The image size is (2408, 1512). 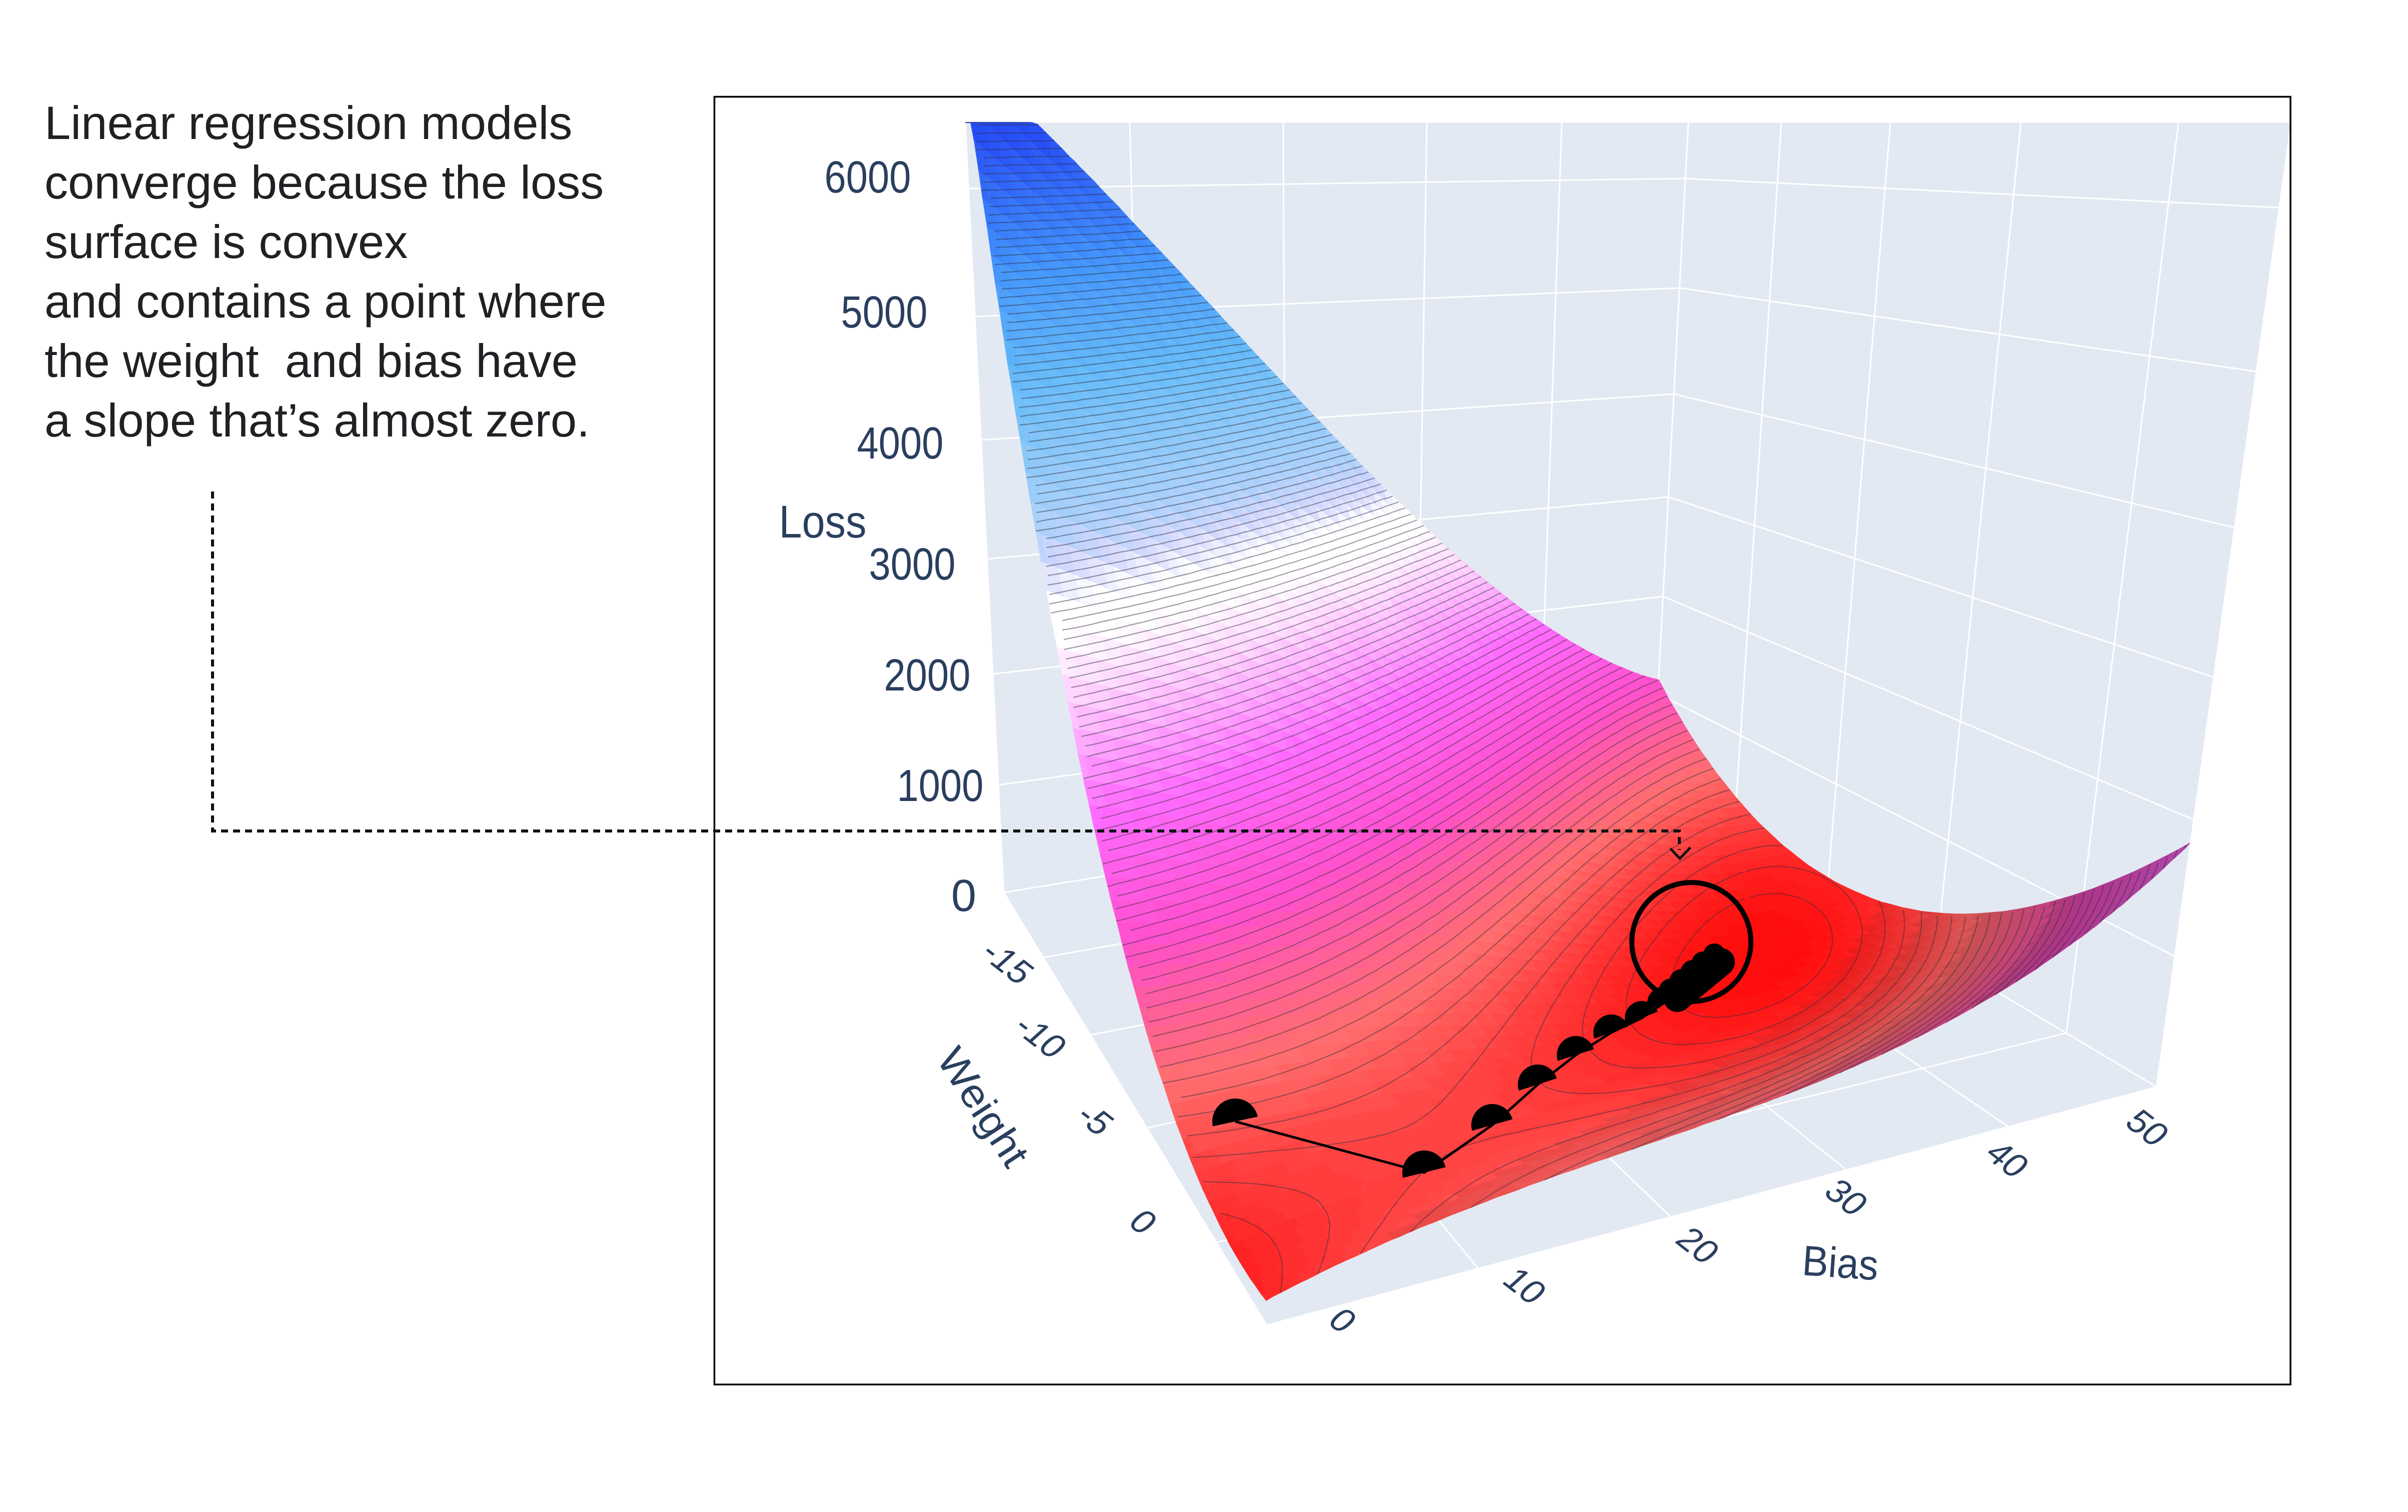 What do you see at coordinates (1008, 963) in the screenshot?
I see `svg-text: -15` at bounding box center [1008, 963].